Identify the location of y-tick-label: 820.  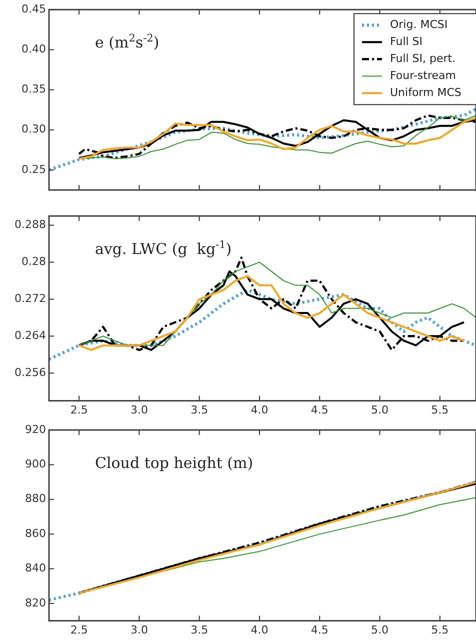
(35, 603).